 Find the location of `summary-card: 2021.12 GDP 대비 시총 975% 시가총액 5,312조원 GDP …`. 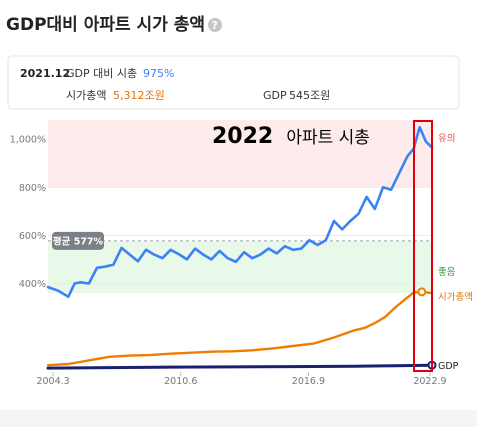

summary-card: 2021.12 GDP 대비 시총 975% 시가총액 5,312조원 GDP … is located at coordinates (233, 82).